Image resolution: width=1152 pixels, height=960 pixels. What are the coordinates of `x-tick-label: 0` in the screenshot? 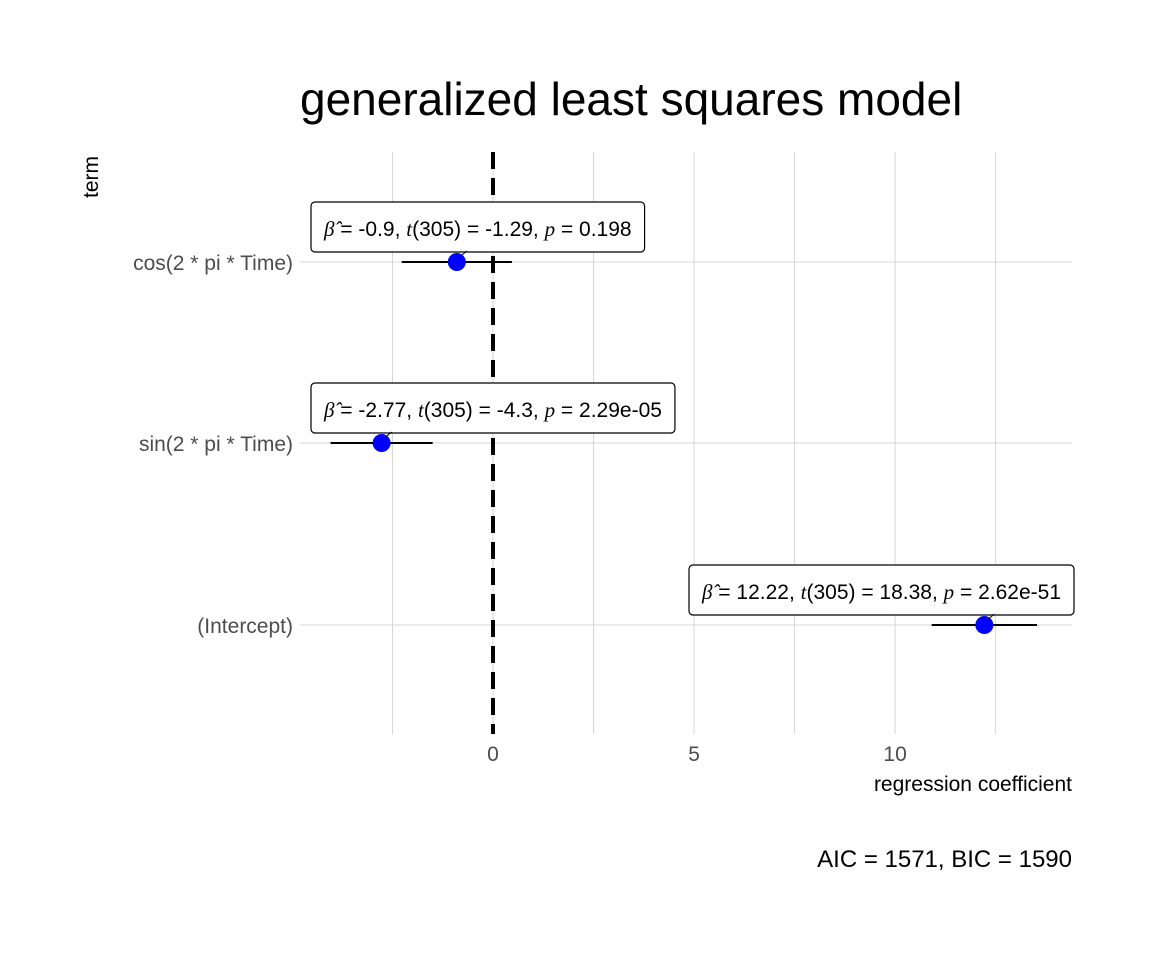 It's located at (493, 754).